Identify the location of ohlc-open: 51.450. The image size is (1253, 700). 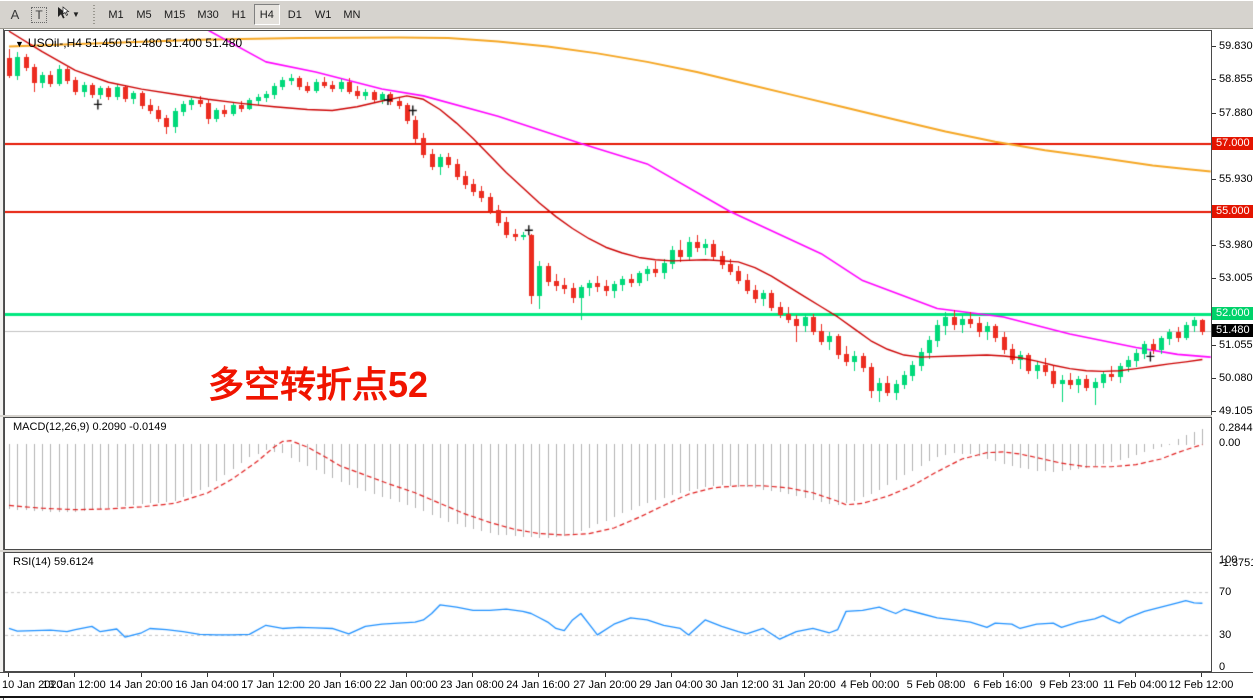
(103, 43).